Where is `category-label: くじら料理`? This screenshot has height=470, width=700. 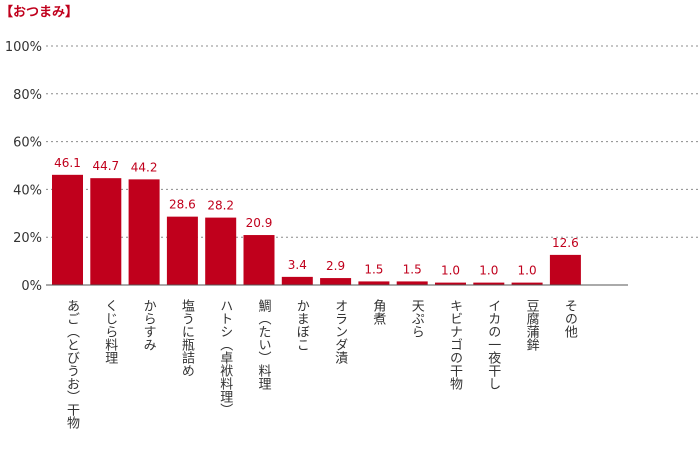
category-label: くじら料理 is located at coordinates (110, 331).